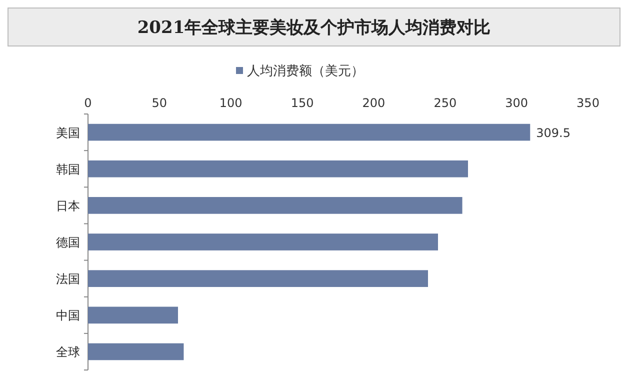 This screenshot has height=374, width=628. I want to click on x-tick-label: 250, so click(445, 103).